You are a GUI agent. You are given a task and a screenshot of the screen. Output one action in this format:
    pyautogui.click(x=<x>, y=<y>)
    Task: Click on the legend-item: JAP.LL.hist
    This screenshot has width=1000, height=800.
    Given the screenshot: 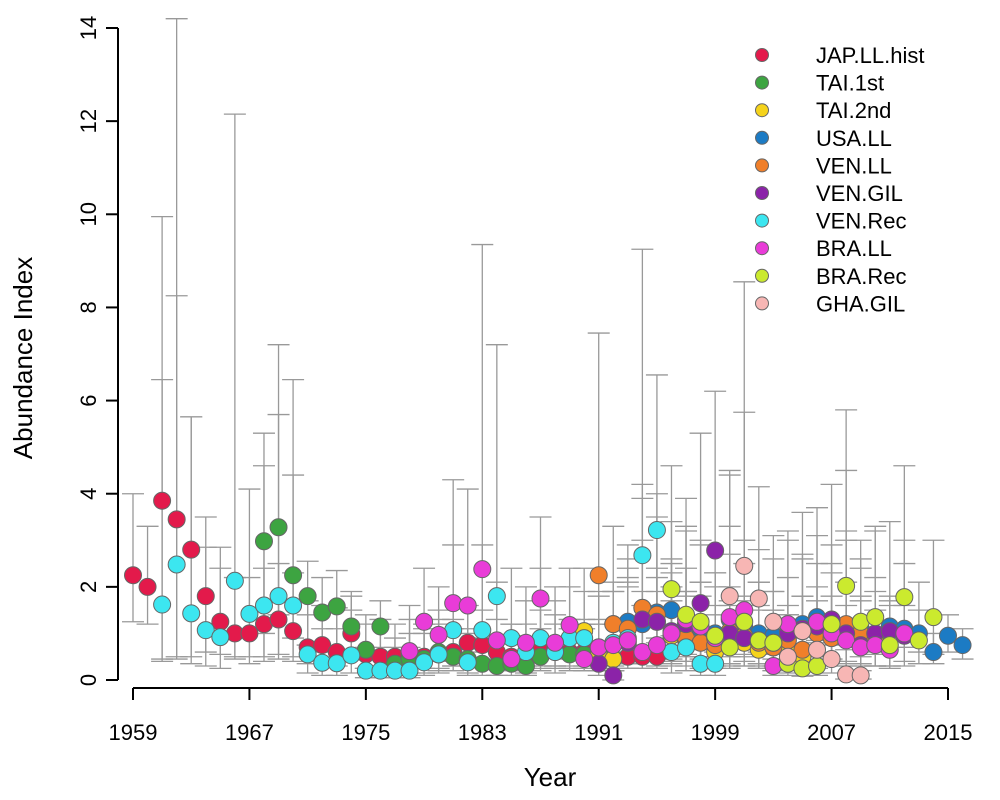 What is the action you would take?
    pyautogui.click(x=839, y=55)
    